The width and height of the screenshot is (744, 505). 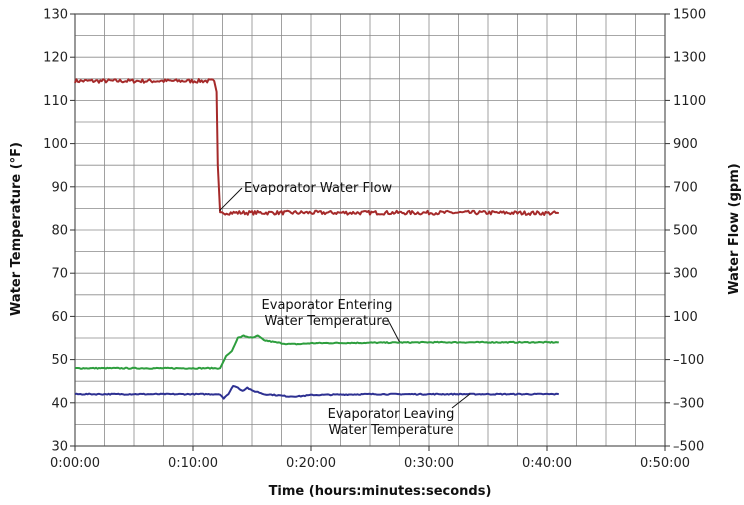 What do you see at coordinates (429, 463) in the screenshot?
I see `x-tick-label: 0:30:00` at bounding box center [429, 463].